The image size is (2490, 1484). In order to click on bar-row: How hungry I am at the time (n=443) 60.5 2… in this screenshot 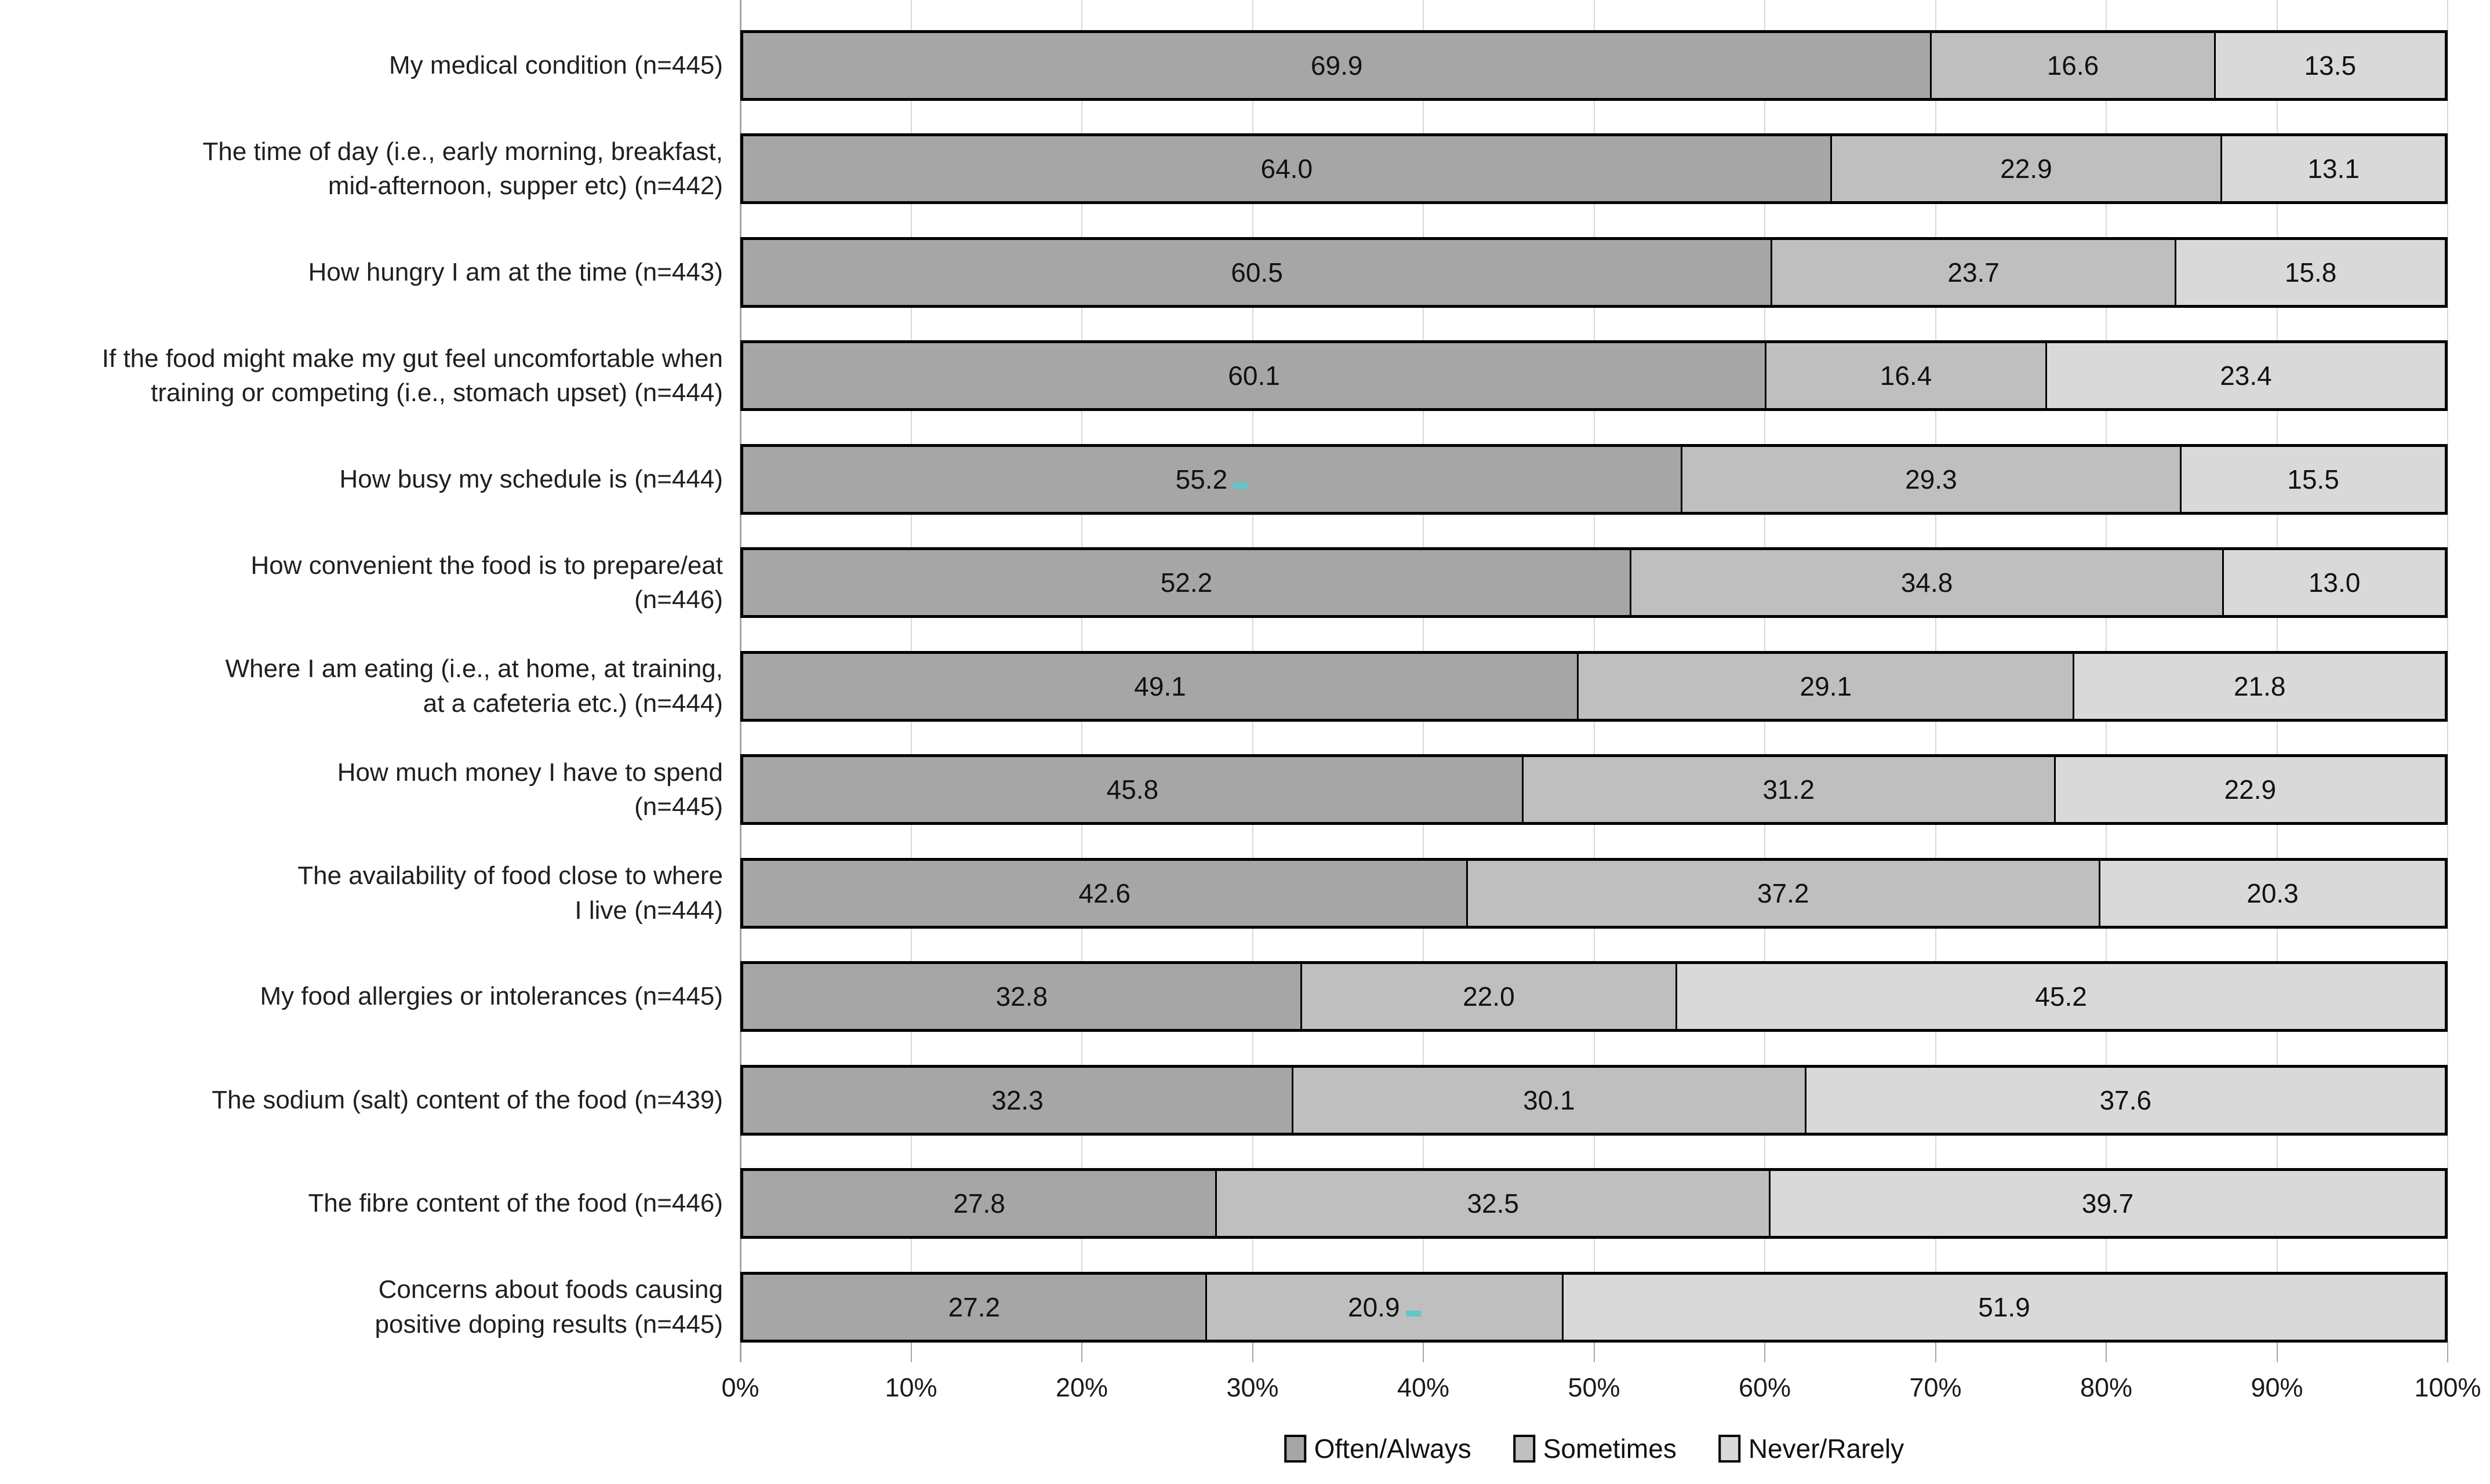, I will do `click(1245, 273)`.